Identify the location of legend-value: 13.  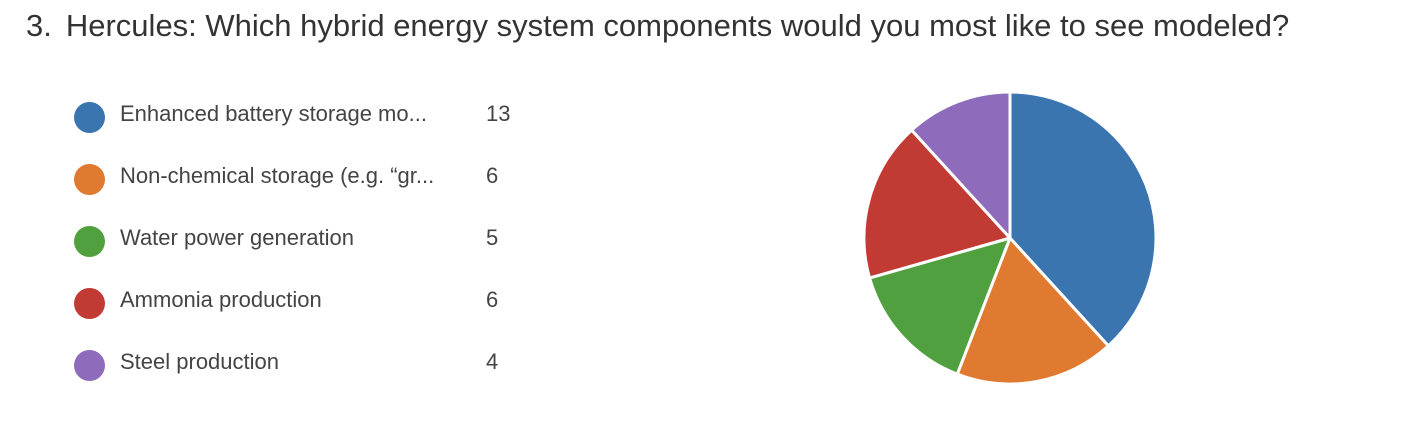
(498, 113).